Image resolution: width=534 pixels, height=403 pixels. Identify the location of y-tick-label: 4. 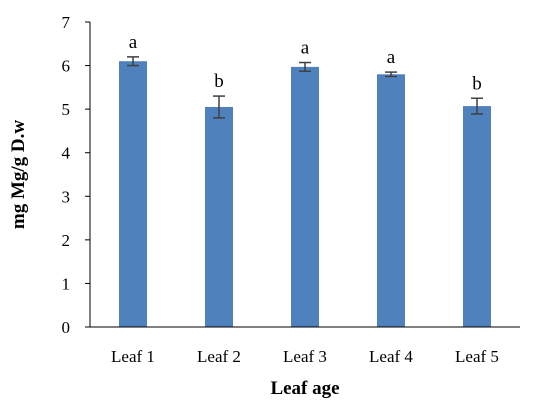
(66, 153).